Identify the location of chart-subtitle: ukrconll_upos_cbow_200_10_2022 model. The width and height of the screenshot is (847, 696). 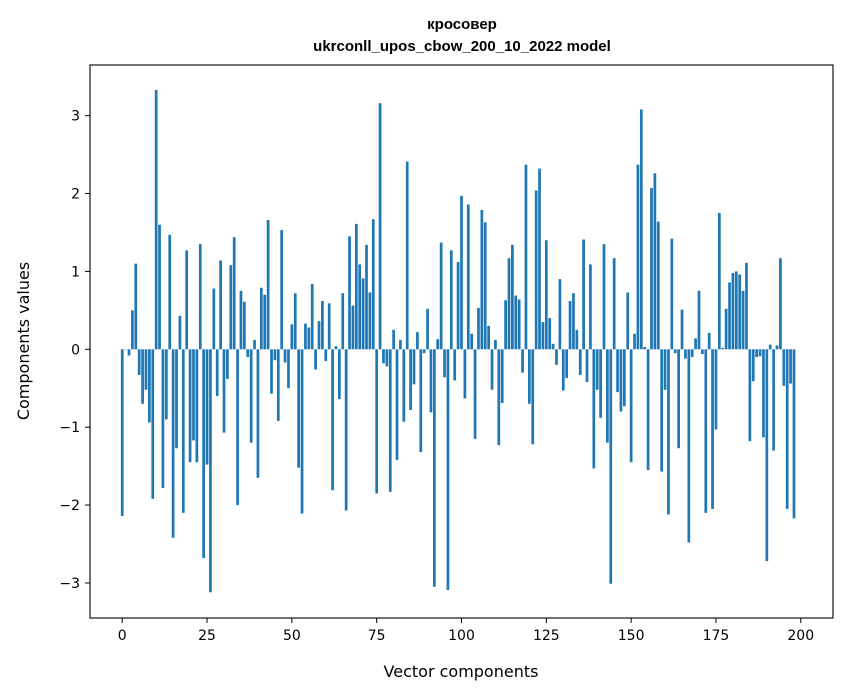
(462, 46).